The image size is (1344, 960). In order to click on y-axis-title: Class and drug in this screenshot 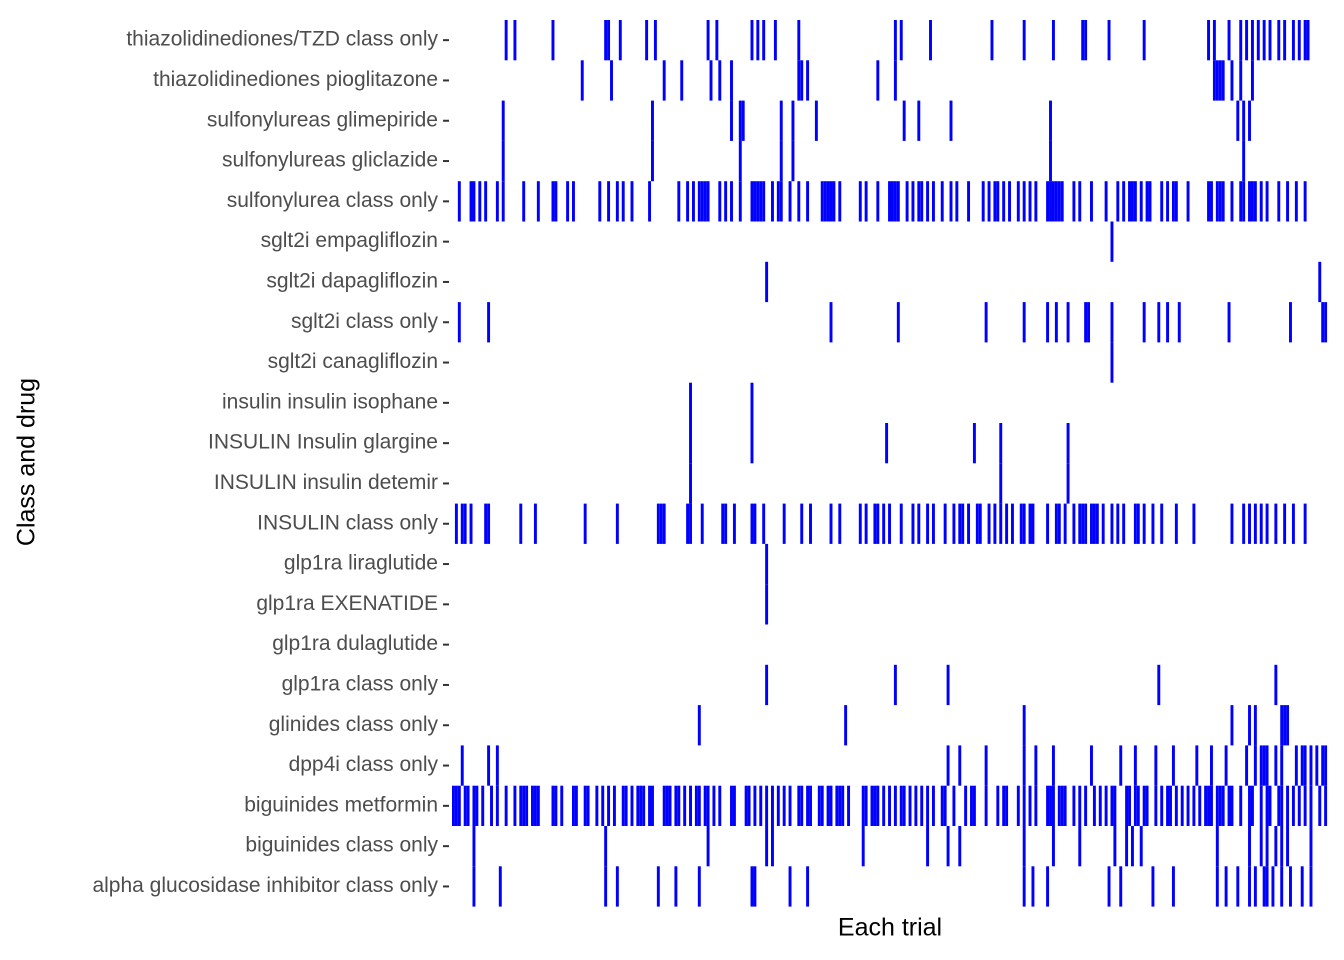, I will do `click(27, 462)`.